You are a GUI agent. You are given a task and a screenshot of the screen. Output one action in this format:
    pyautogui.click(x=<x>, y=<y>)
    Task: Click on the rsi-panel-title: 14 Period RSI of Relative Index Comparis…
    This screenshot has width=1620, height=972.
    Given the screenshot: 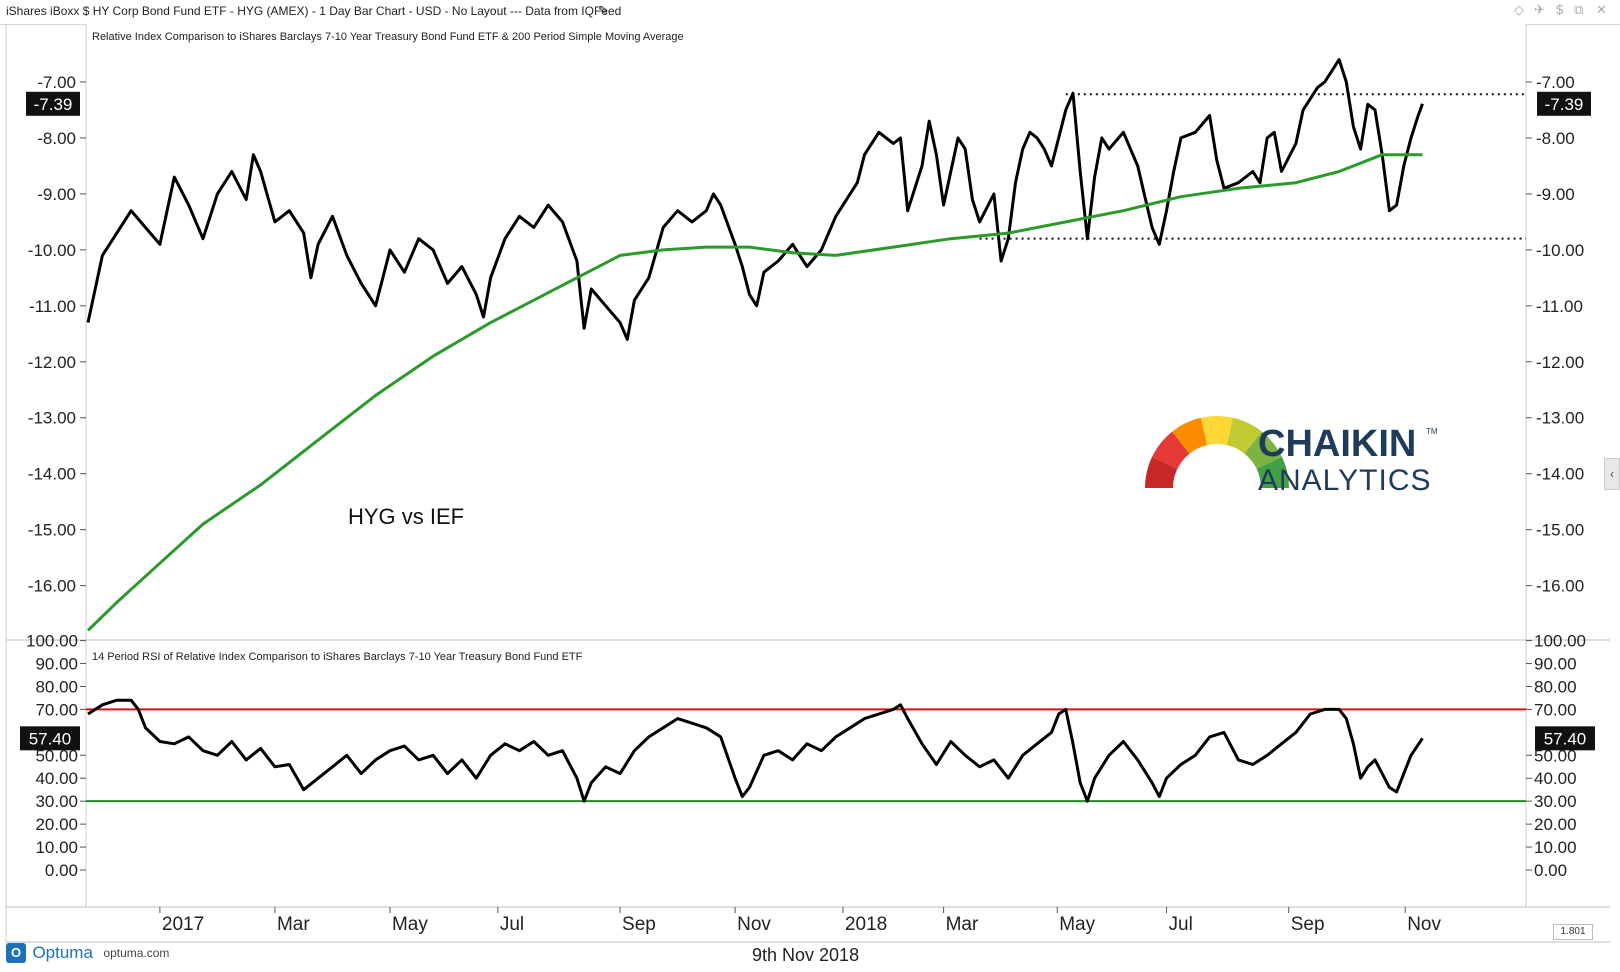 What is the action you would take?
    pyautogui.click(x=337, y=657)
    